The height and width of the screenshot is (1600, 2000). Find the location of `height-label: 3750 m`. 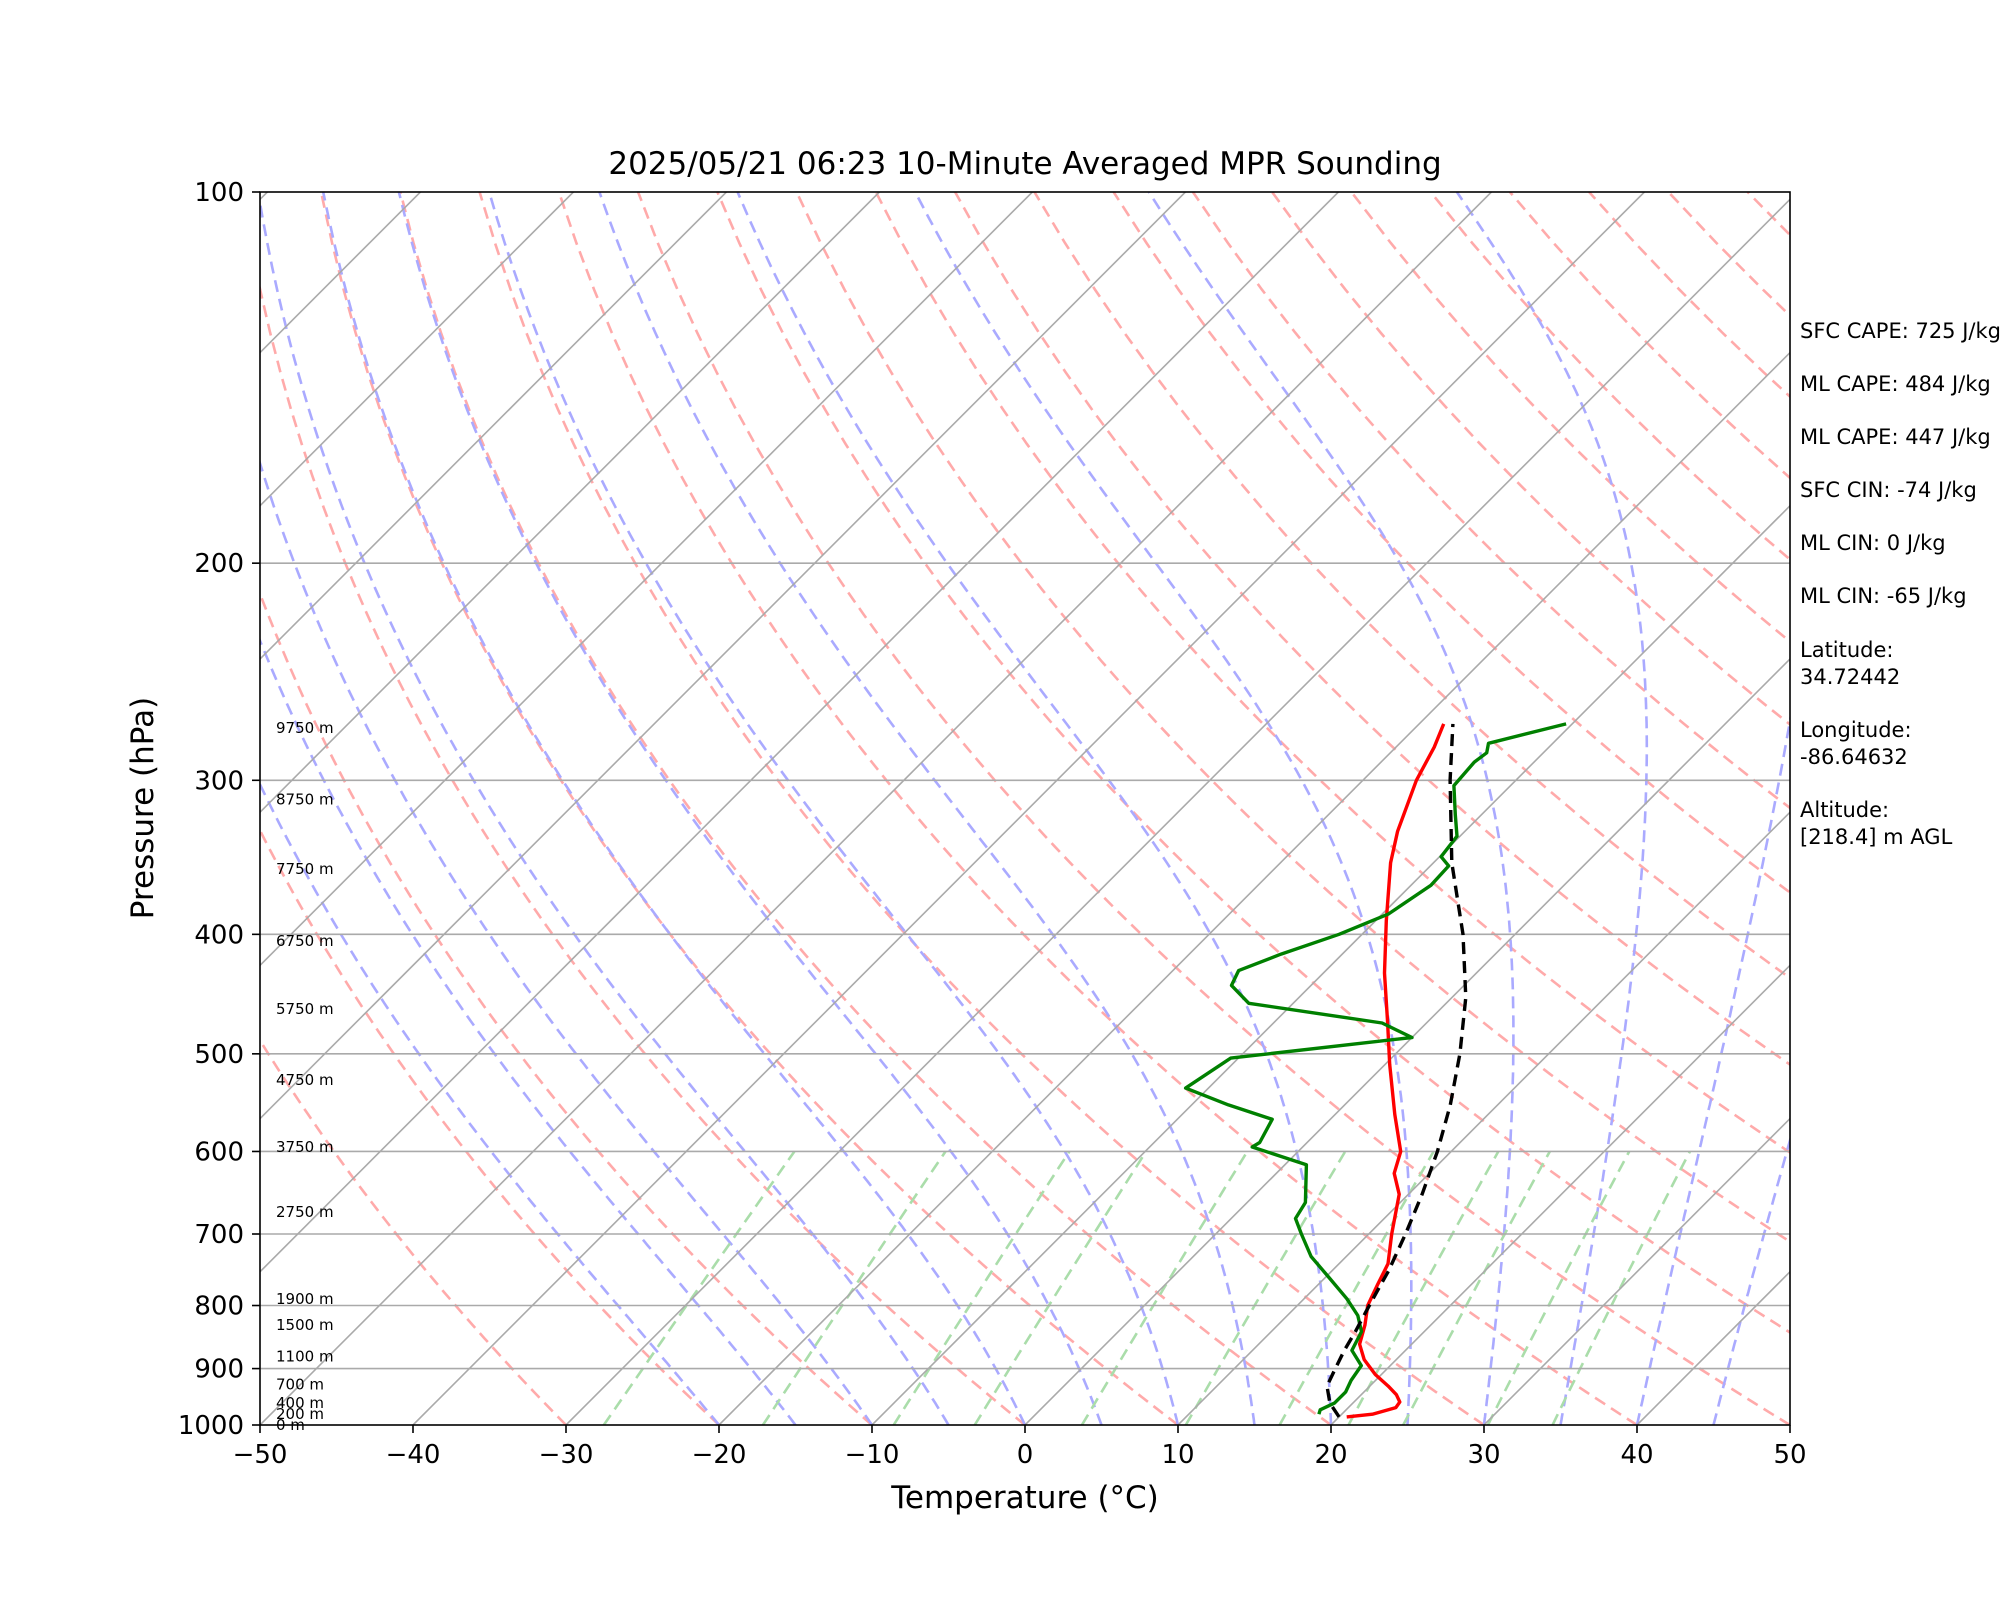

height-label: 3750 m is located at coordinates (305, 1147).